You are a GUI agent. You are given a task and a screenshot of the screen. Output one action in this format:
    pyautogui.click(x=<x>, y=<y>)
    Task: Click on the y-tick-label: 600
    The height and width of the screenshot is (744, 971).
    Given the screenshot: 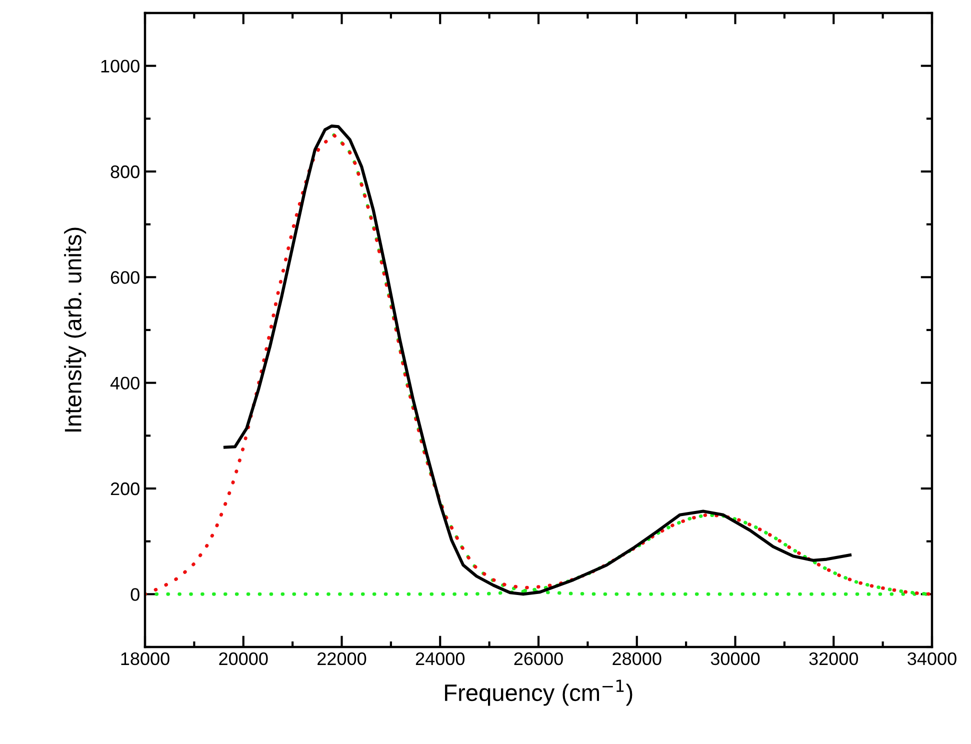 What is the action you would take?
    pyautogui.click(x=125, y=277)
    